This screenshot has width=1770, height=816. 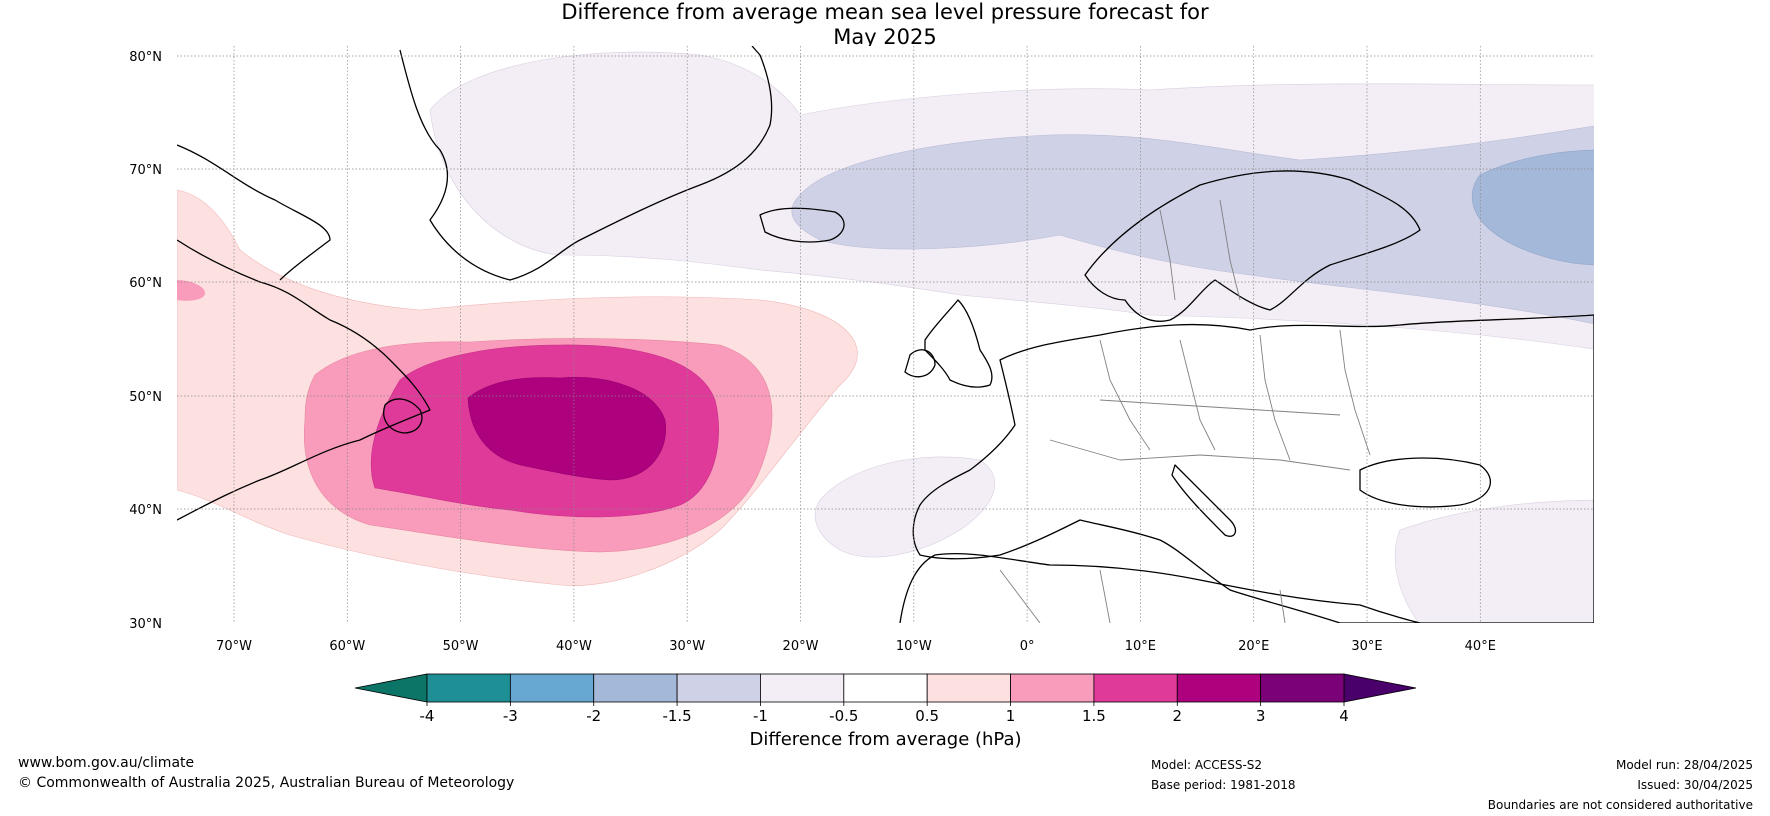 What do you see at coordinates (145, 170) in the screenshot?
I see `latitude-label: 70°N` at bounding box center [145, 170].